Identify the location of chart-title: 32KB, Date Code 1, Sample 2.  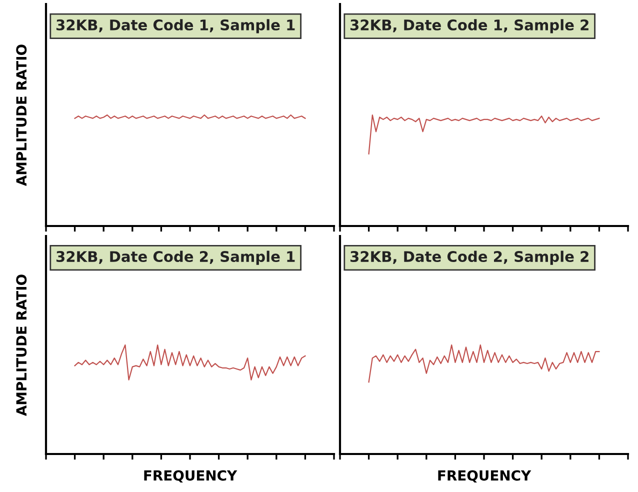
(469, 26).